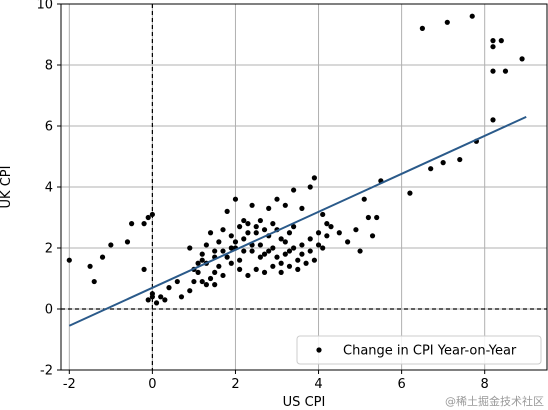  What do you see at coordinates (485, 384) in the screenshot?
I see `x-tick-label: 8` at bounding box center [485, 384].